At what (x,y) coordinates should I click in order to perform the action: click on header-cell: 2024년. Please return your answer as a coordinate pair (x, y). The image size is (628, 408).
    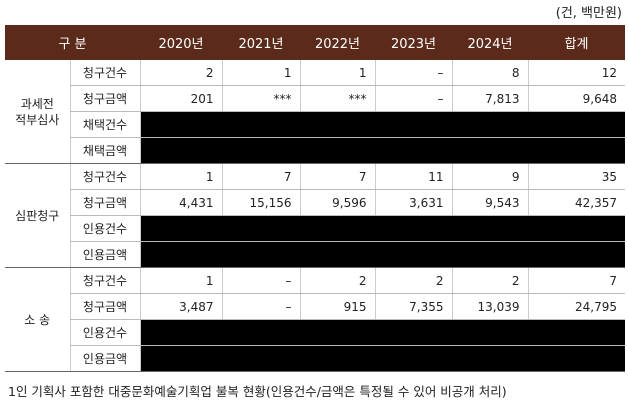
    Looking at the image, I should click on (490, 42).